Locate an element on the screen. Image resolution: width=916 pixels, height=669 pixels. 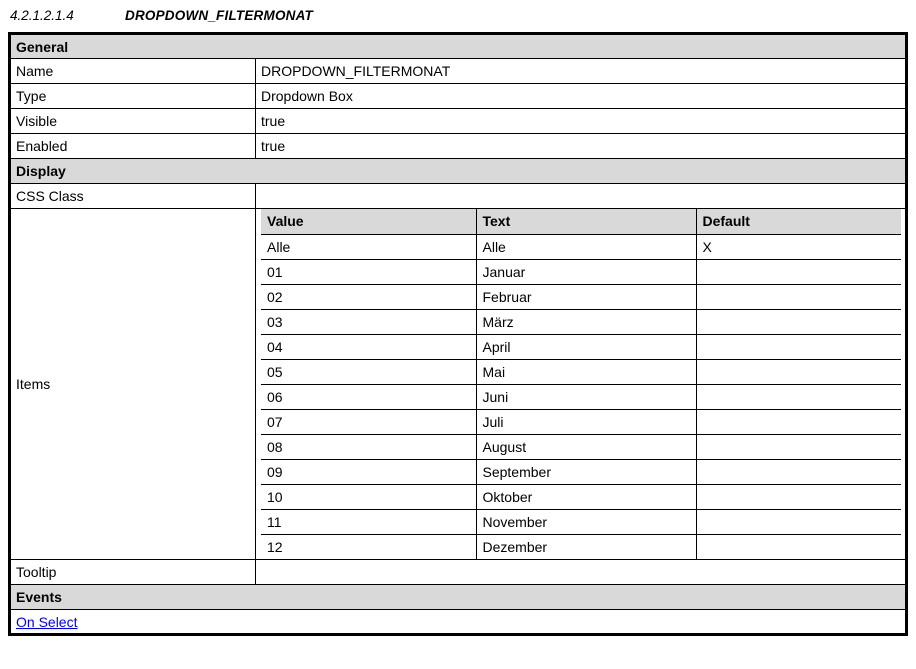
items-row: Alle Alle X is located at coordinates (581, 246).